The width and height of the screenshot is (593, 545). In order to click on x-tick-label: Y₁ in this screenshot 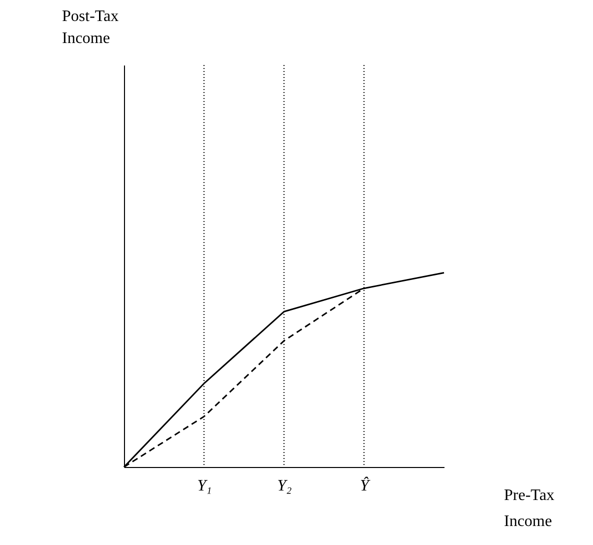, I will do `click(204, 486)`.